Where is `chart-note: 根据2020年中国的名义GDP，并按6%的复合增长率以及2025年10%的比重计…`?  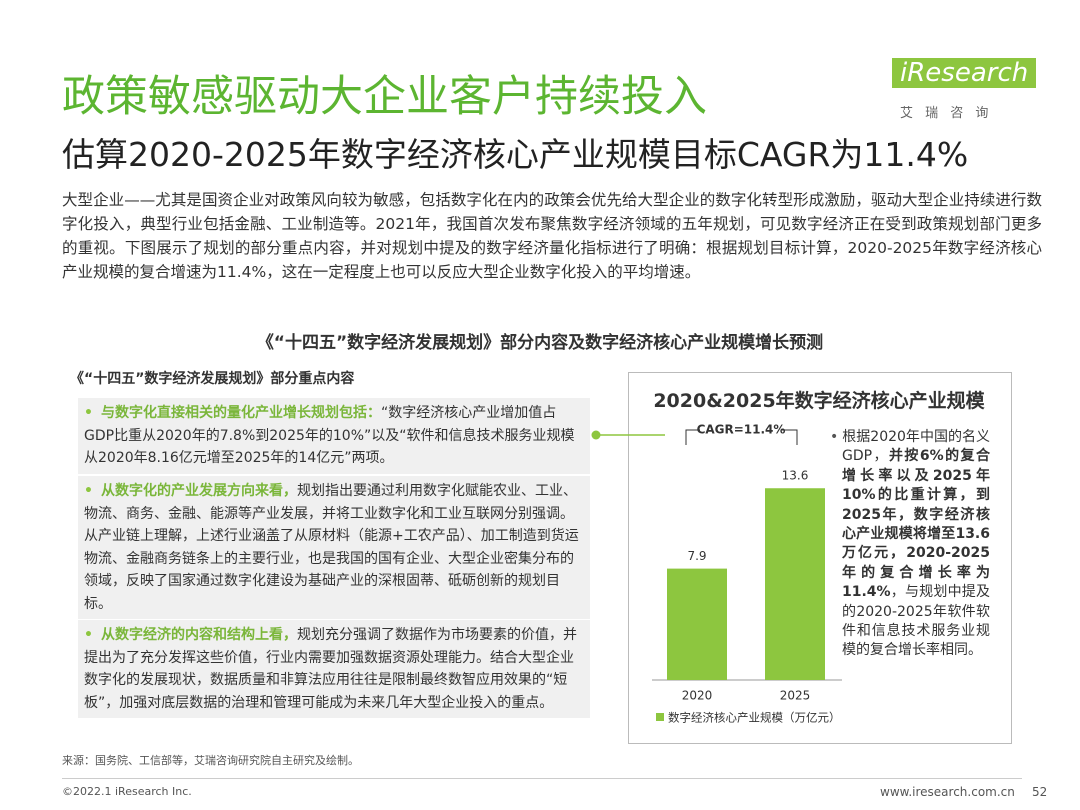
chart-note: 根据2020年中国的名义GDP，并按6%的复合增长率以及2025年10%的比重计… is located at coordinates (916, 544).